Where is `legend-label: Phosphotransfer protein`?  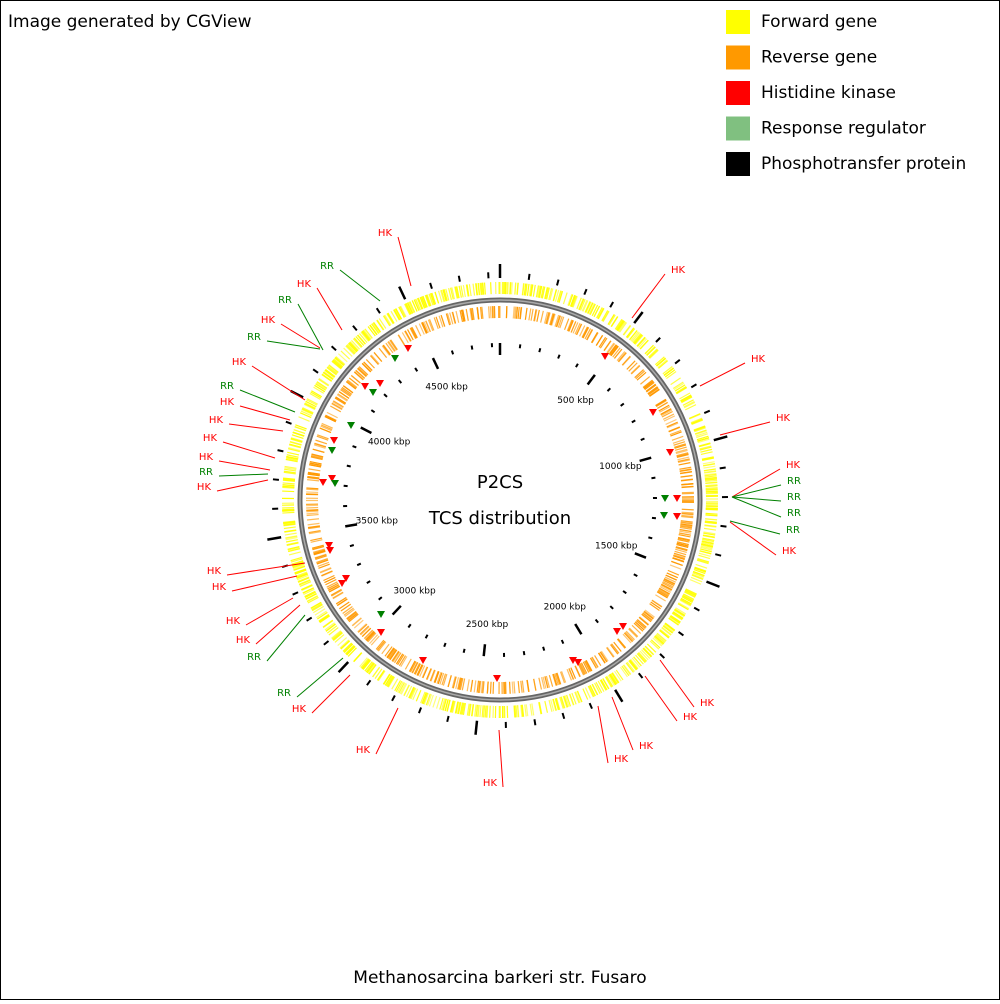 legend-label: Phosphotransfer protein is located at coordinates (863, 164).